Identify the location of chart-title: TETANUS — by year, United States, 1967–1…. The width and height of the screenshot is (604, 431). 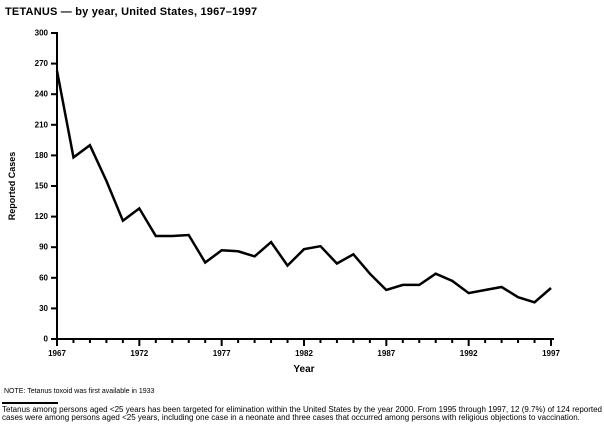
(131, 12).